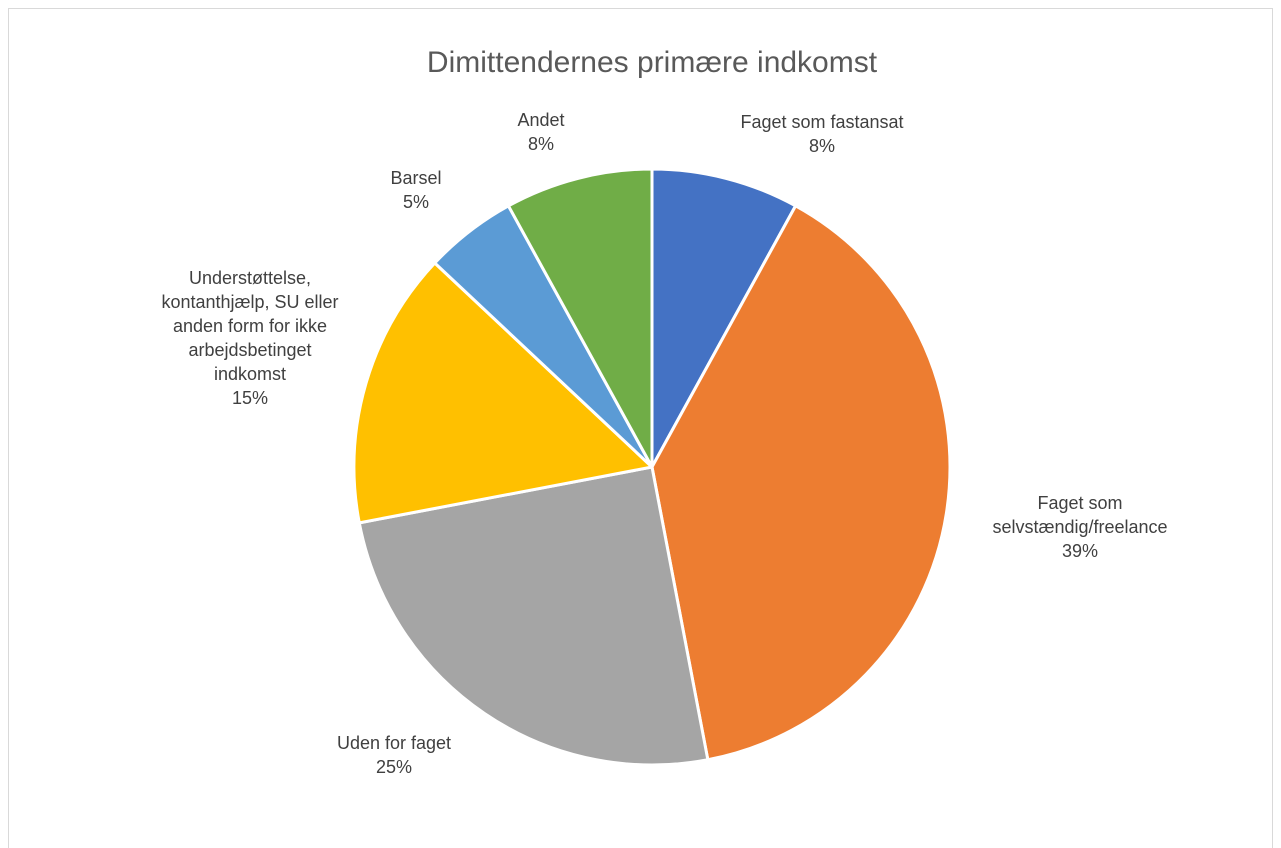 Image resolution: width=1281 pixels, height=848 pixels. I want to click on slice-name-line: anden form for ikke, so click(250, 326).